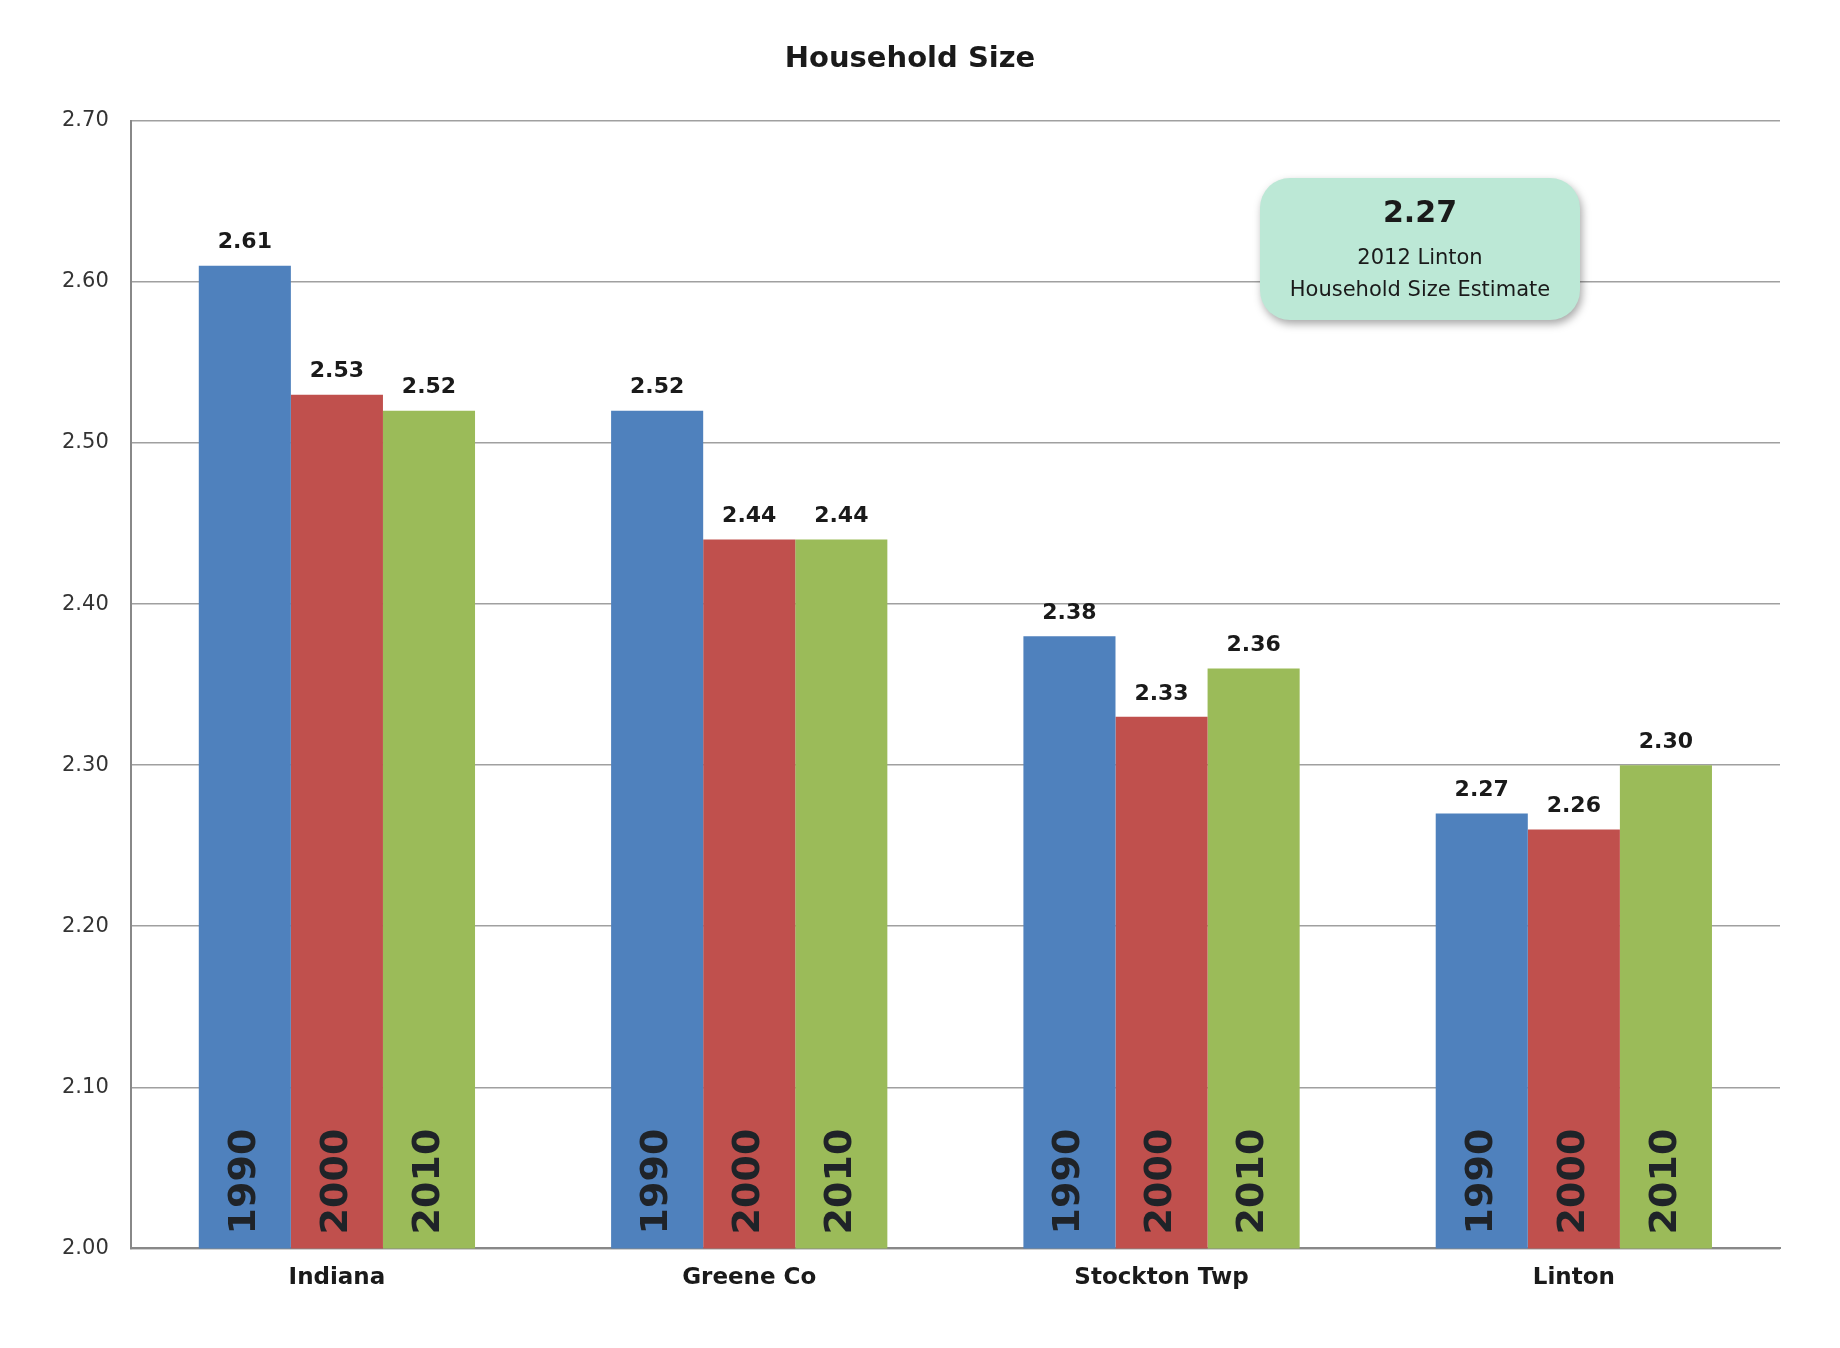 Image resolution: width=1840 pixels, height=1348 pixels. Describe the element at coordinates (244, 241) in the screenshot. I see `data-label: 2.61` at that location.